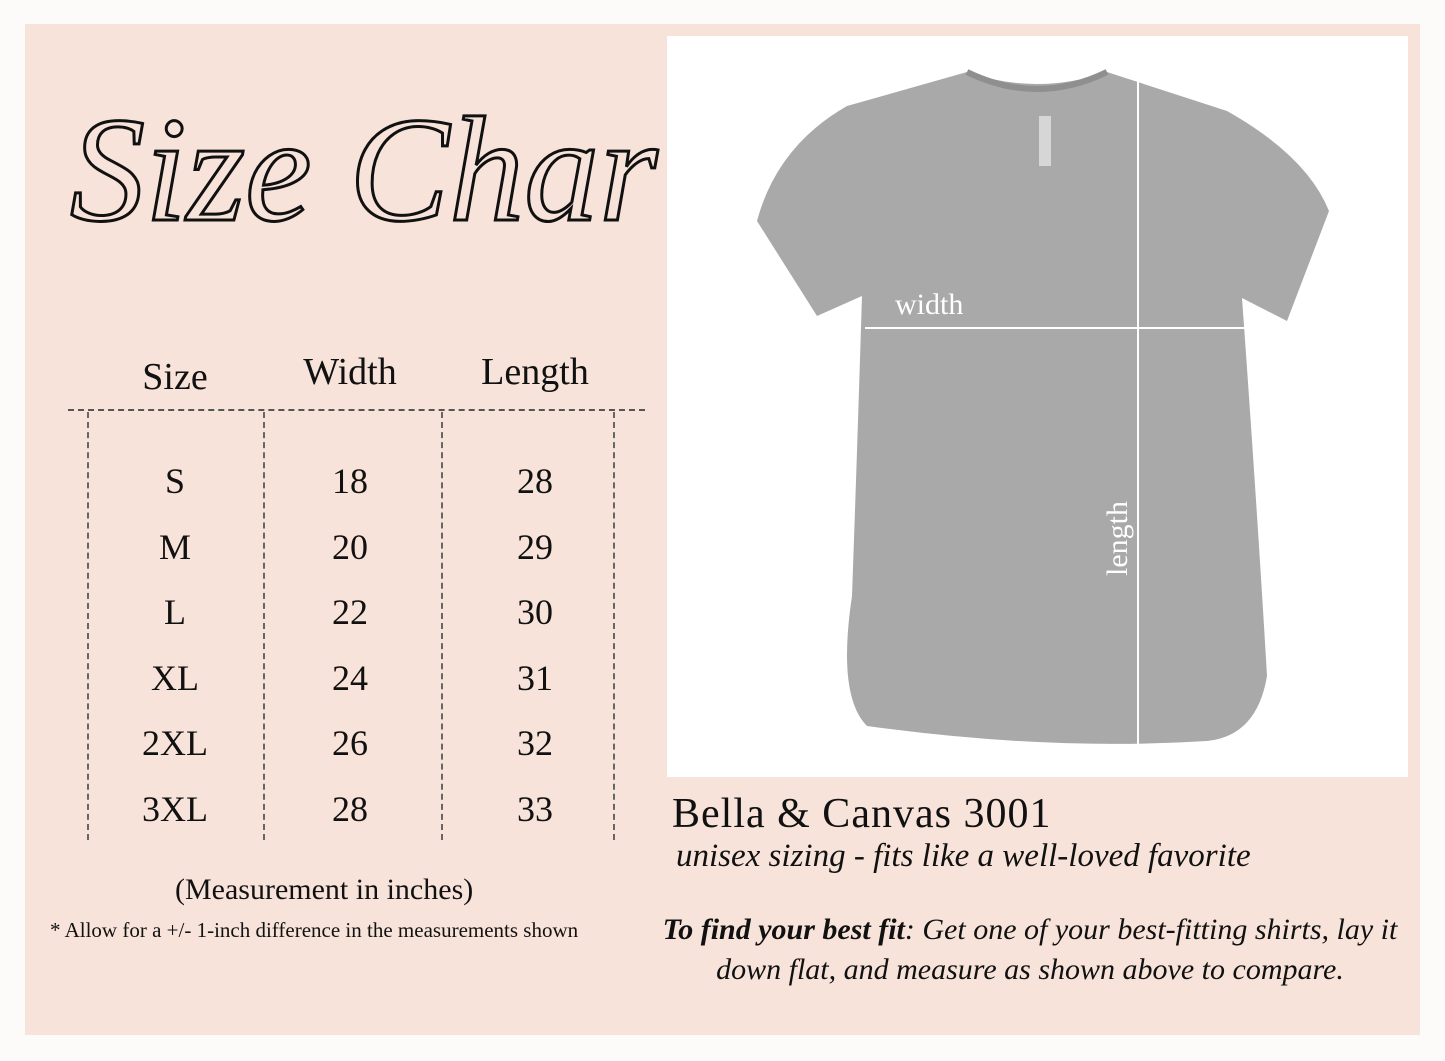 This screenshot has width=1445, height=1061. I want to click on table-cell: 33, so click(535, 809).